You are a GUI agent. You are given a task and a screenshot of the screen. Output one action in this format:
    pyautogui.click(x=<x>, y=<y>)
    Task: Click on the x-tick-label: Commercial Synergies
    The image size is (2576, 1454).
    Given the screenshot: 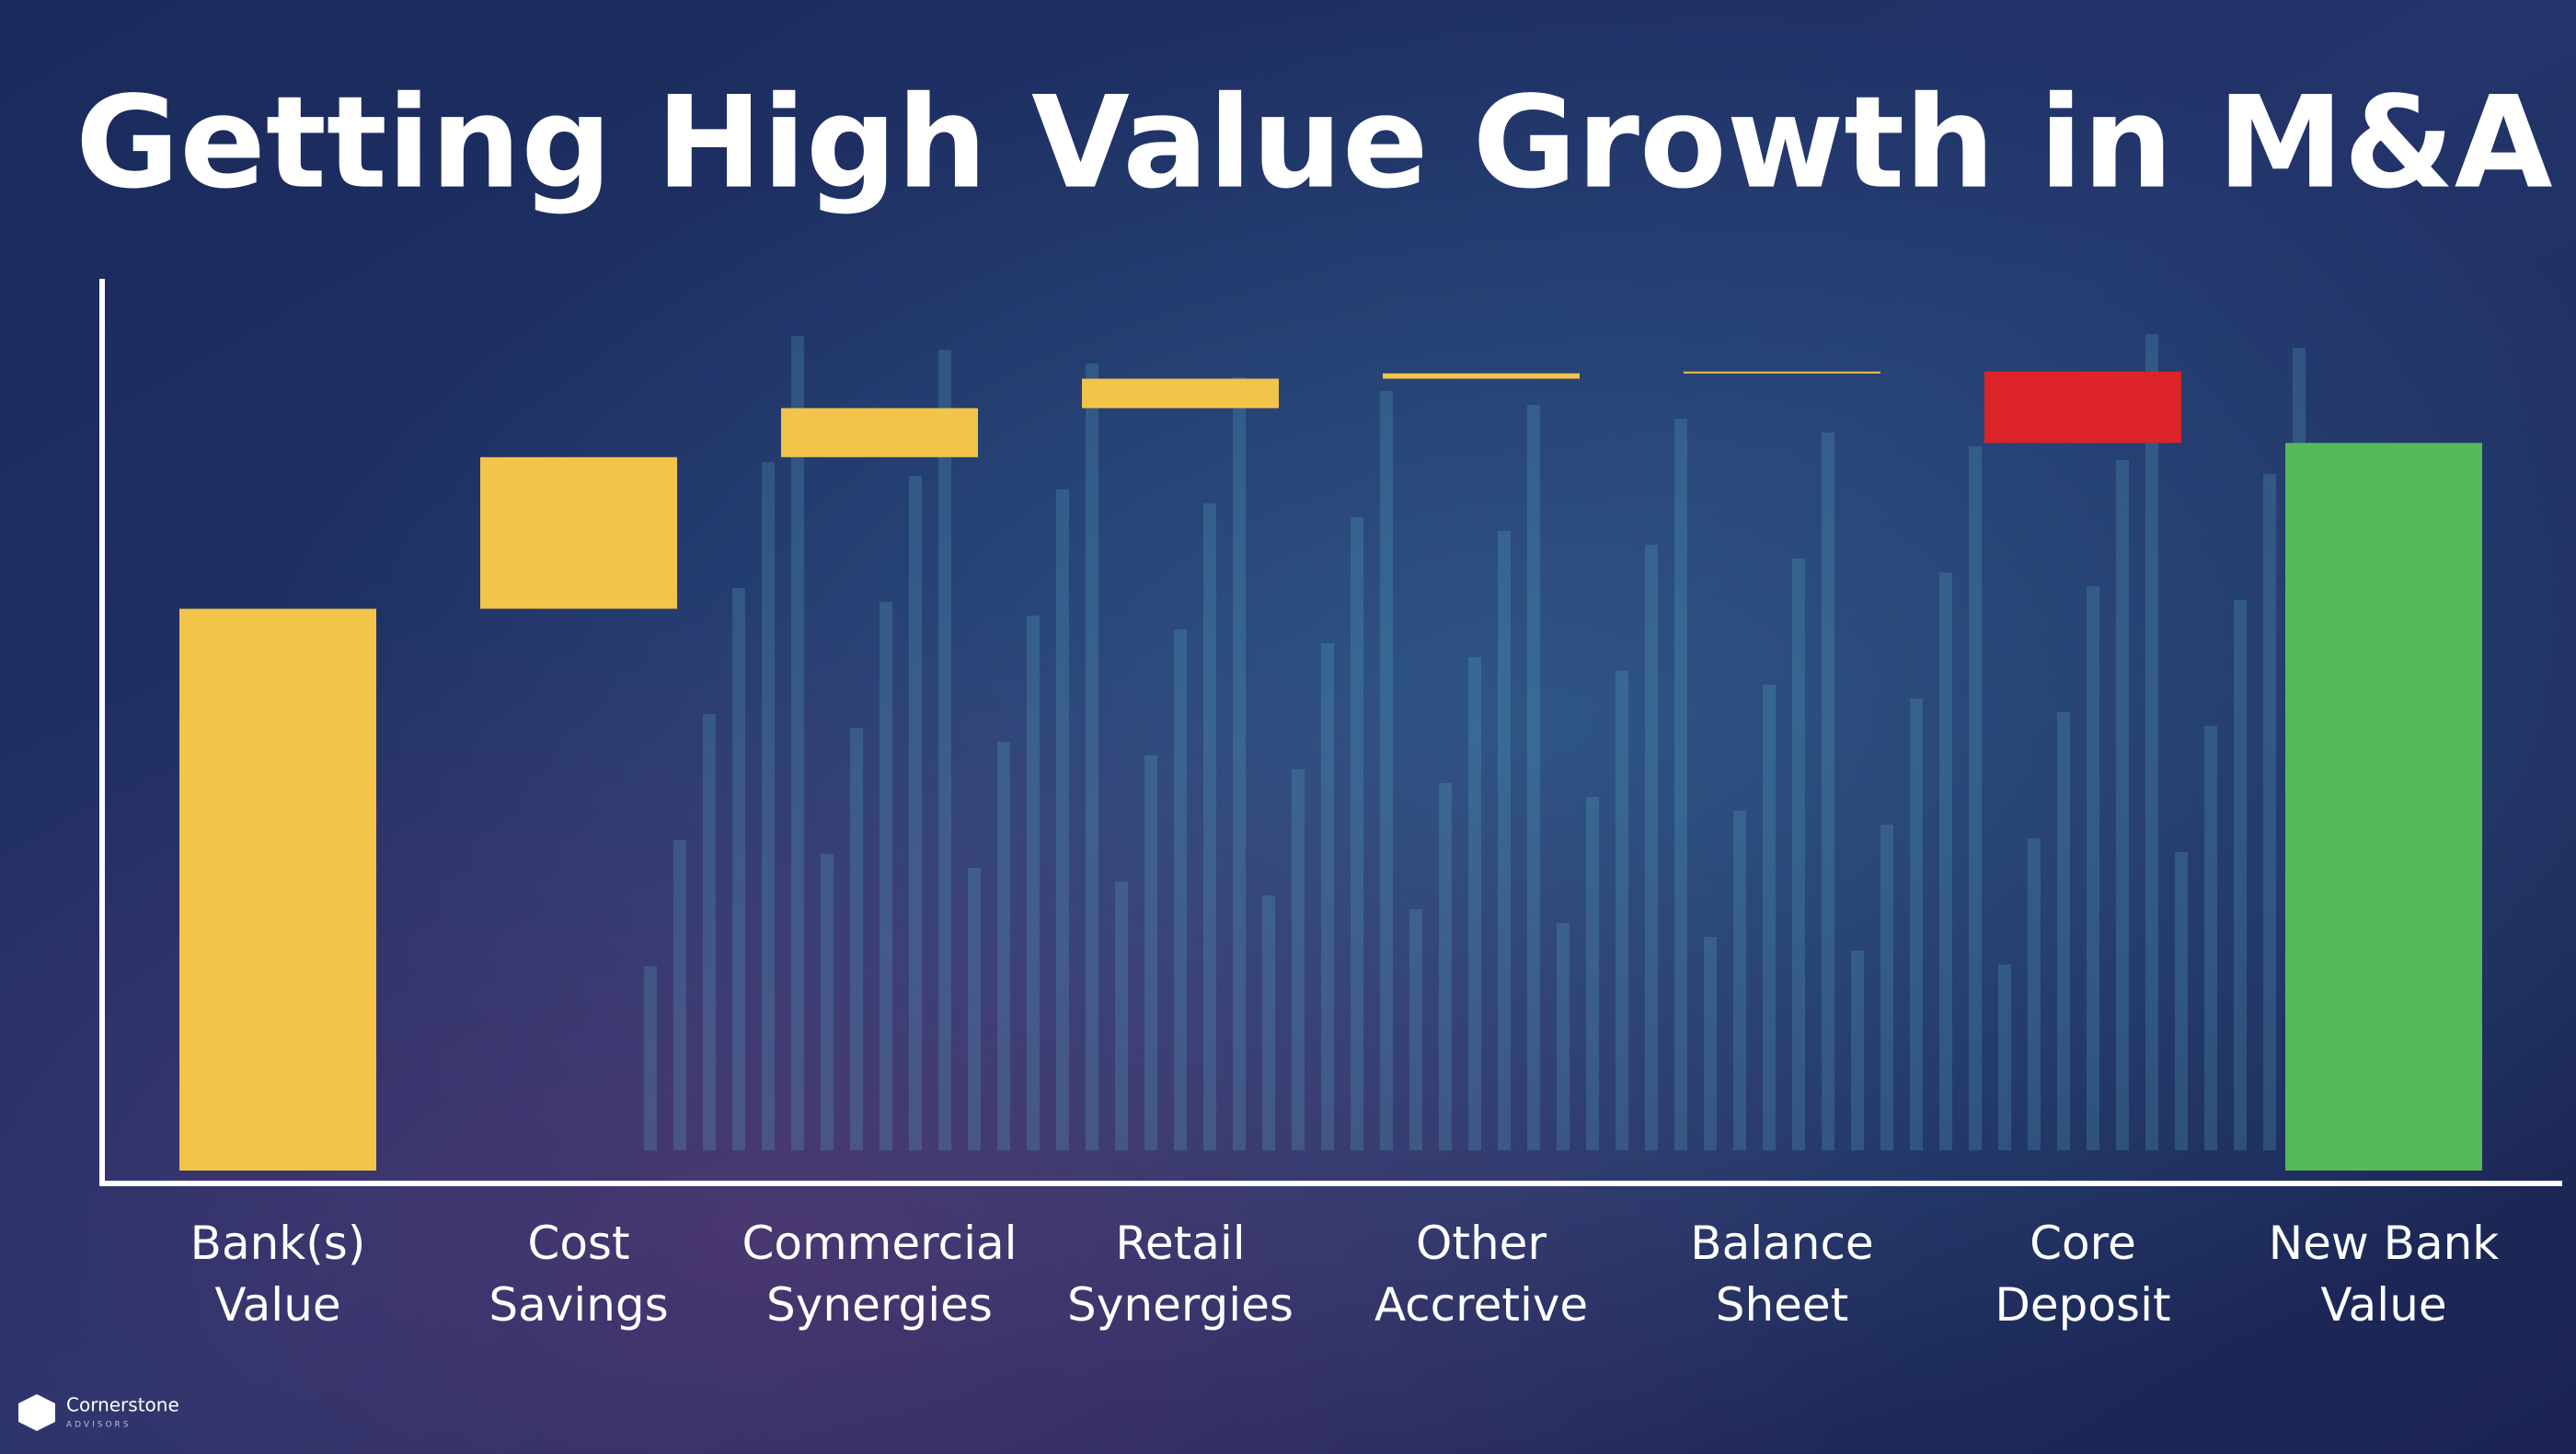 What is the action you would take?
    pyautogui.click(x=879, y=1274)
    